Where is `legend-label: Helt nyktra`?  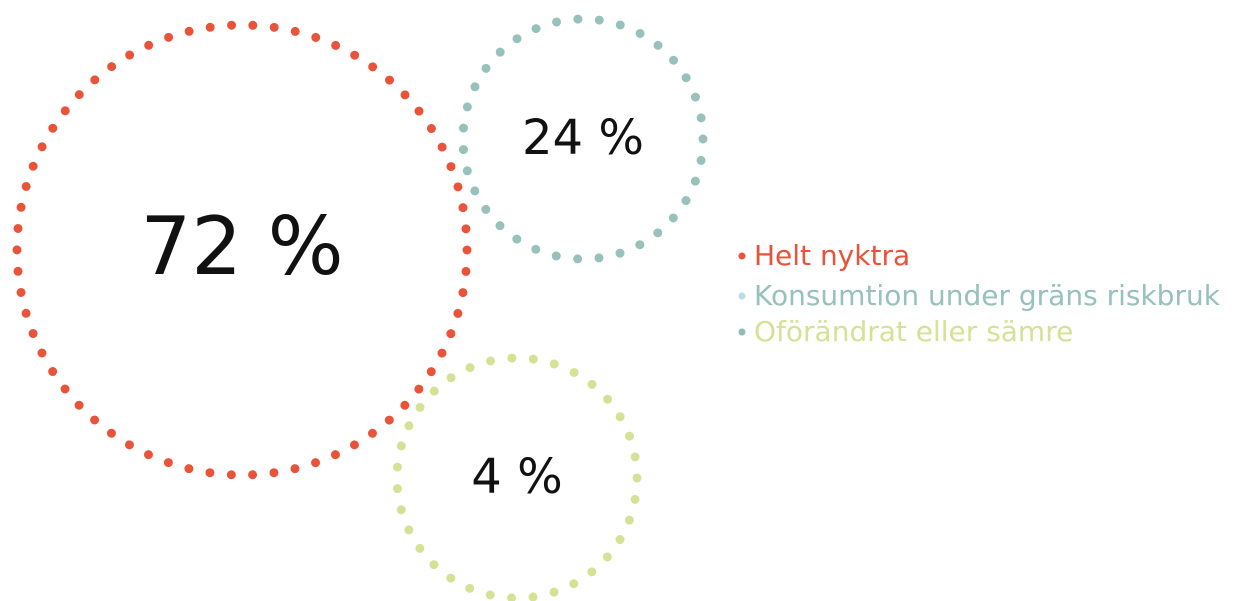 legend-label: Helt nyktra is located at coordinates (832, 255).